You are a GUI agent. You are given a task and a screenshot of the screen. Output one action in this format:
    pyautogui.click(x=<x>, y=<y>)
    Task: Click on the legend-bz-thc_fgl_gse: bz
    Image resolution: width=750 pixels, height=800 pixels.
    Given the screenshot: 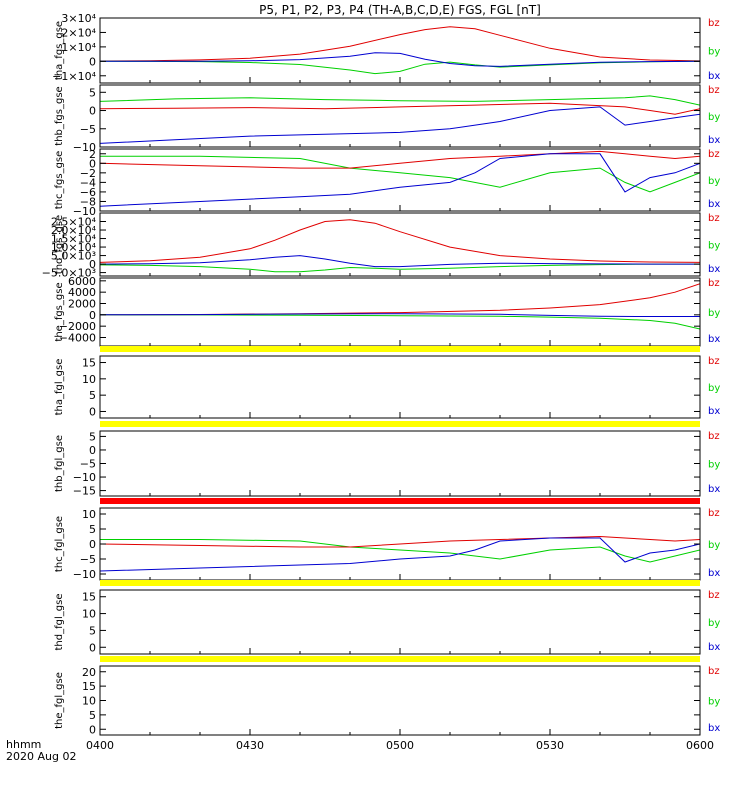 What is the action you would take?
    pyautogui.click(x=714, y=513)
    